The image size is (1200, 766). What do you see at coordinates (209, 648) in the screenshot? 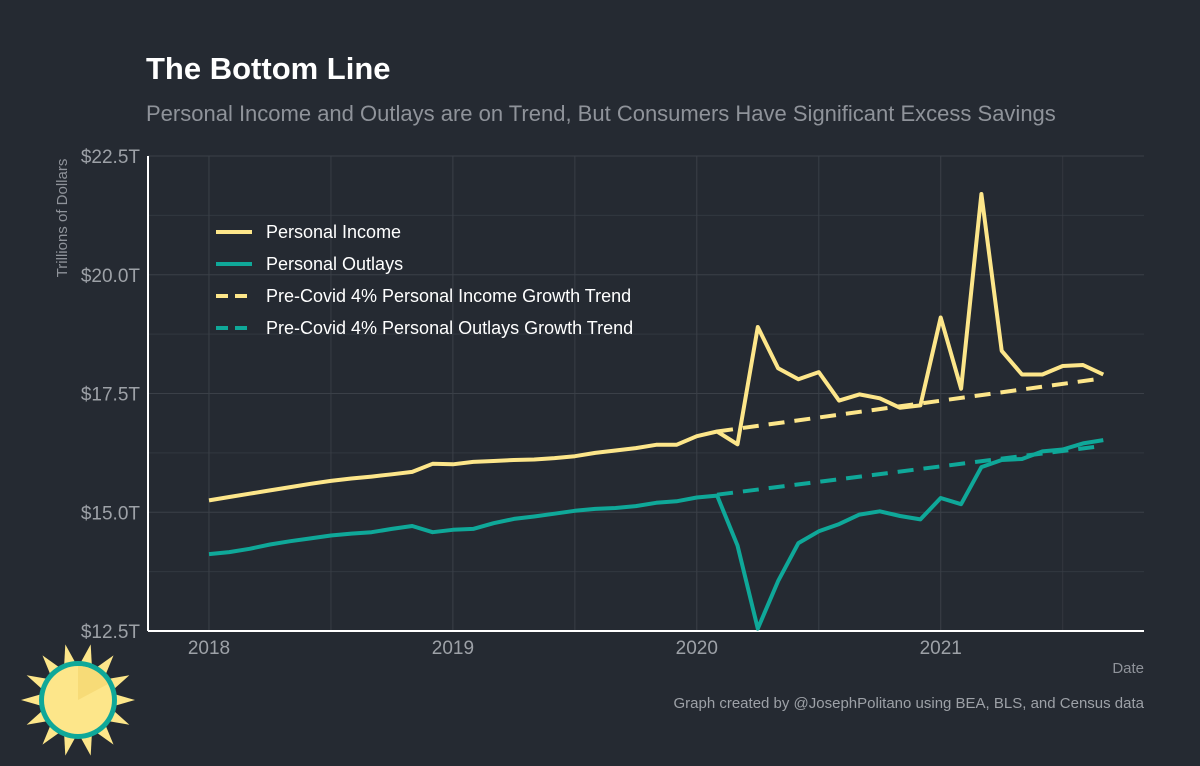
I see `x-tick-label: 2018` at bounding box center [209, 648].